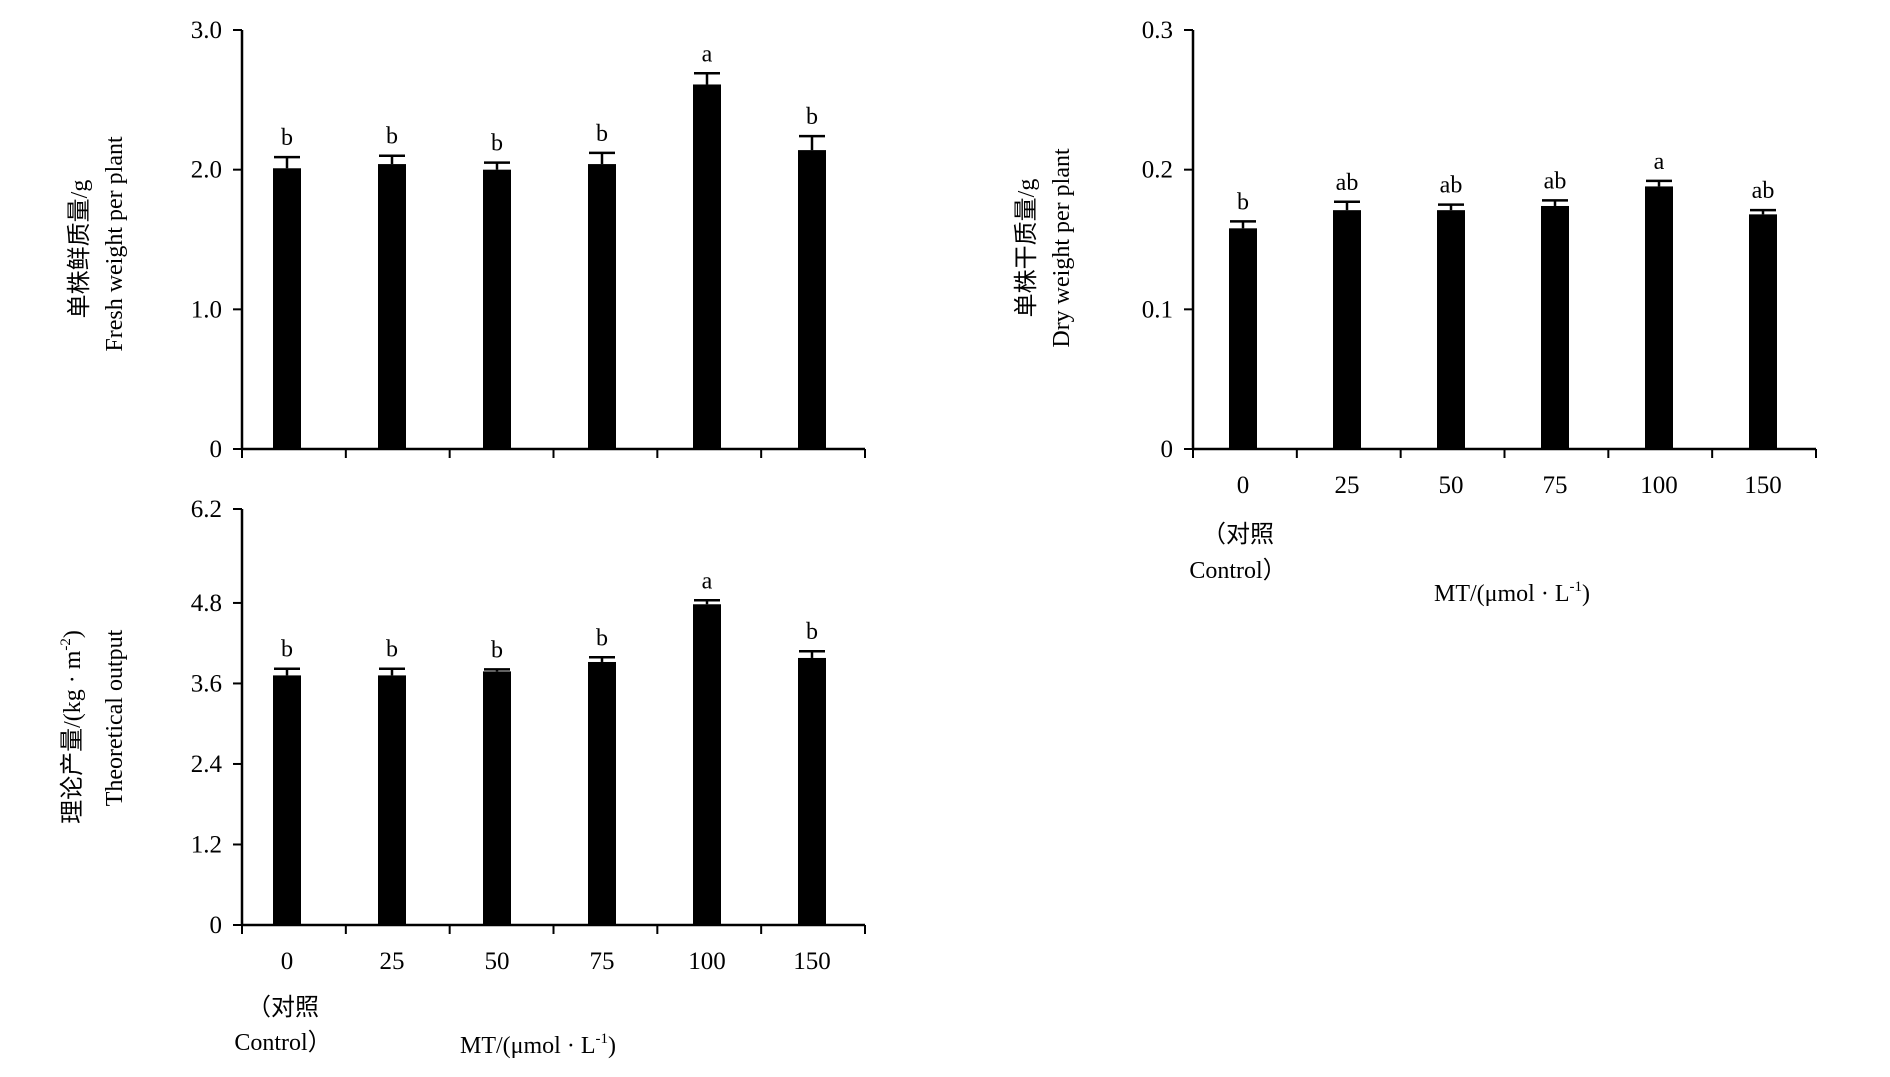  What do you see at coordinates (1237, 571) in the screenshot?
I see `dry-weight-control-note-en: Control）` at bounding box center [1237, 571].